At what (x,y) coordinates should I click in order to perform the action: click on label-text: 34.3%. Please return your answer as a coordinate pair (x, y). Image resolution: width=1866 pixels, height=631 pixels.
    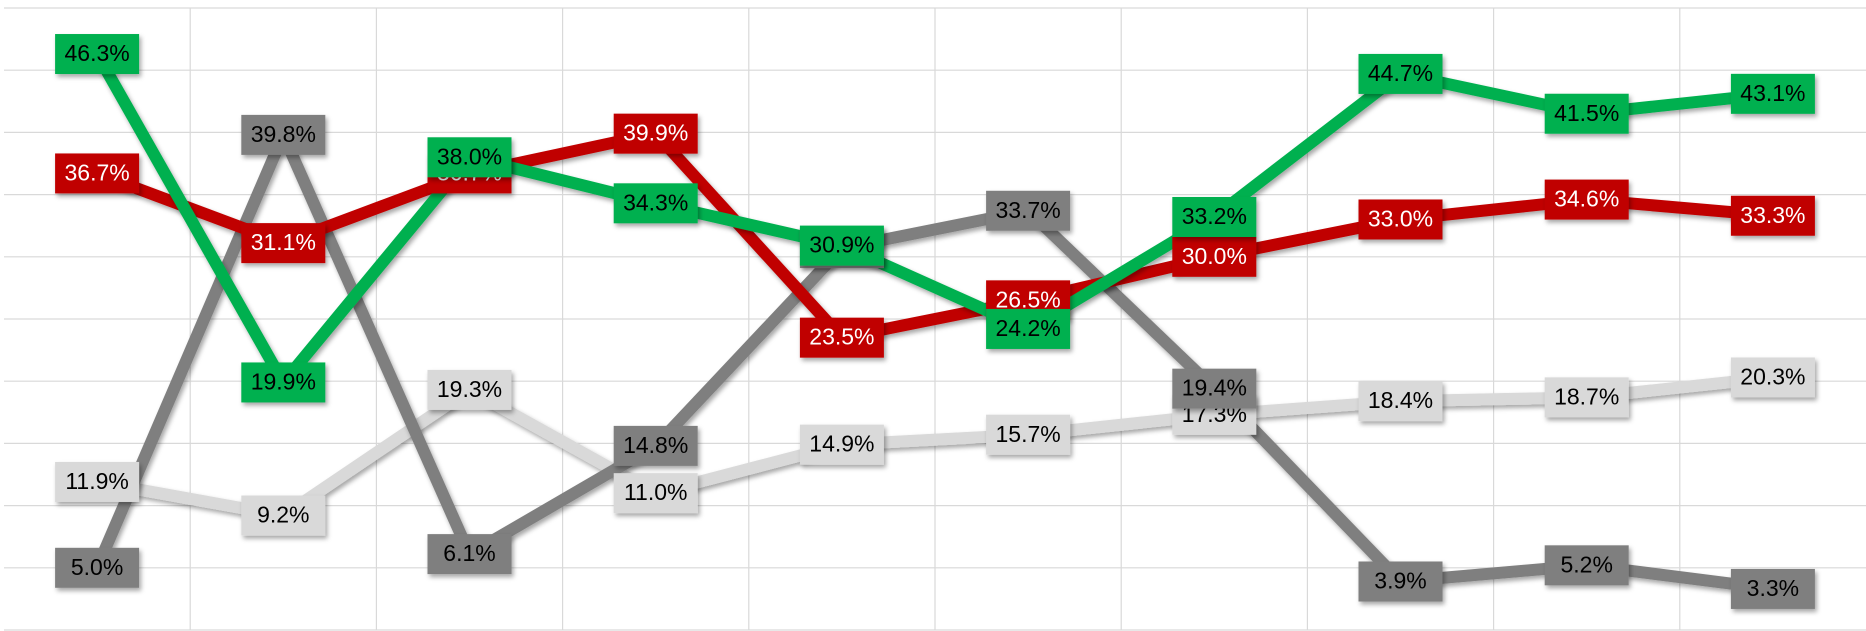
    Looking at the image, I should click on (655, 202).